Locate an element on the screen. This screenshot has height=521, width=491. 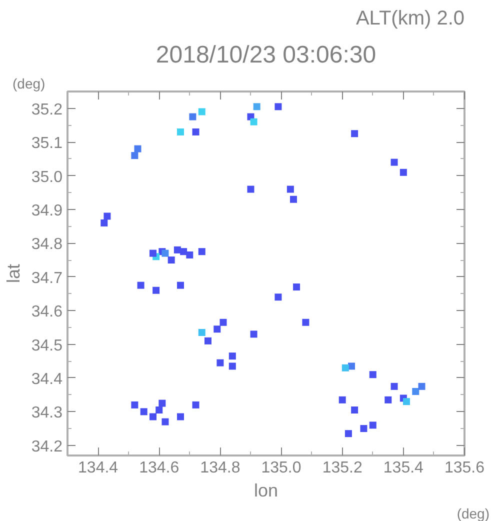
x-tick-label: 135.2 is located at coordinates (342, 468).